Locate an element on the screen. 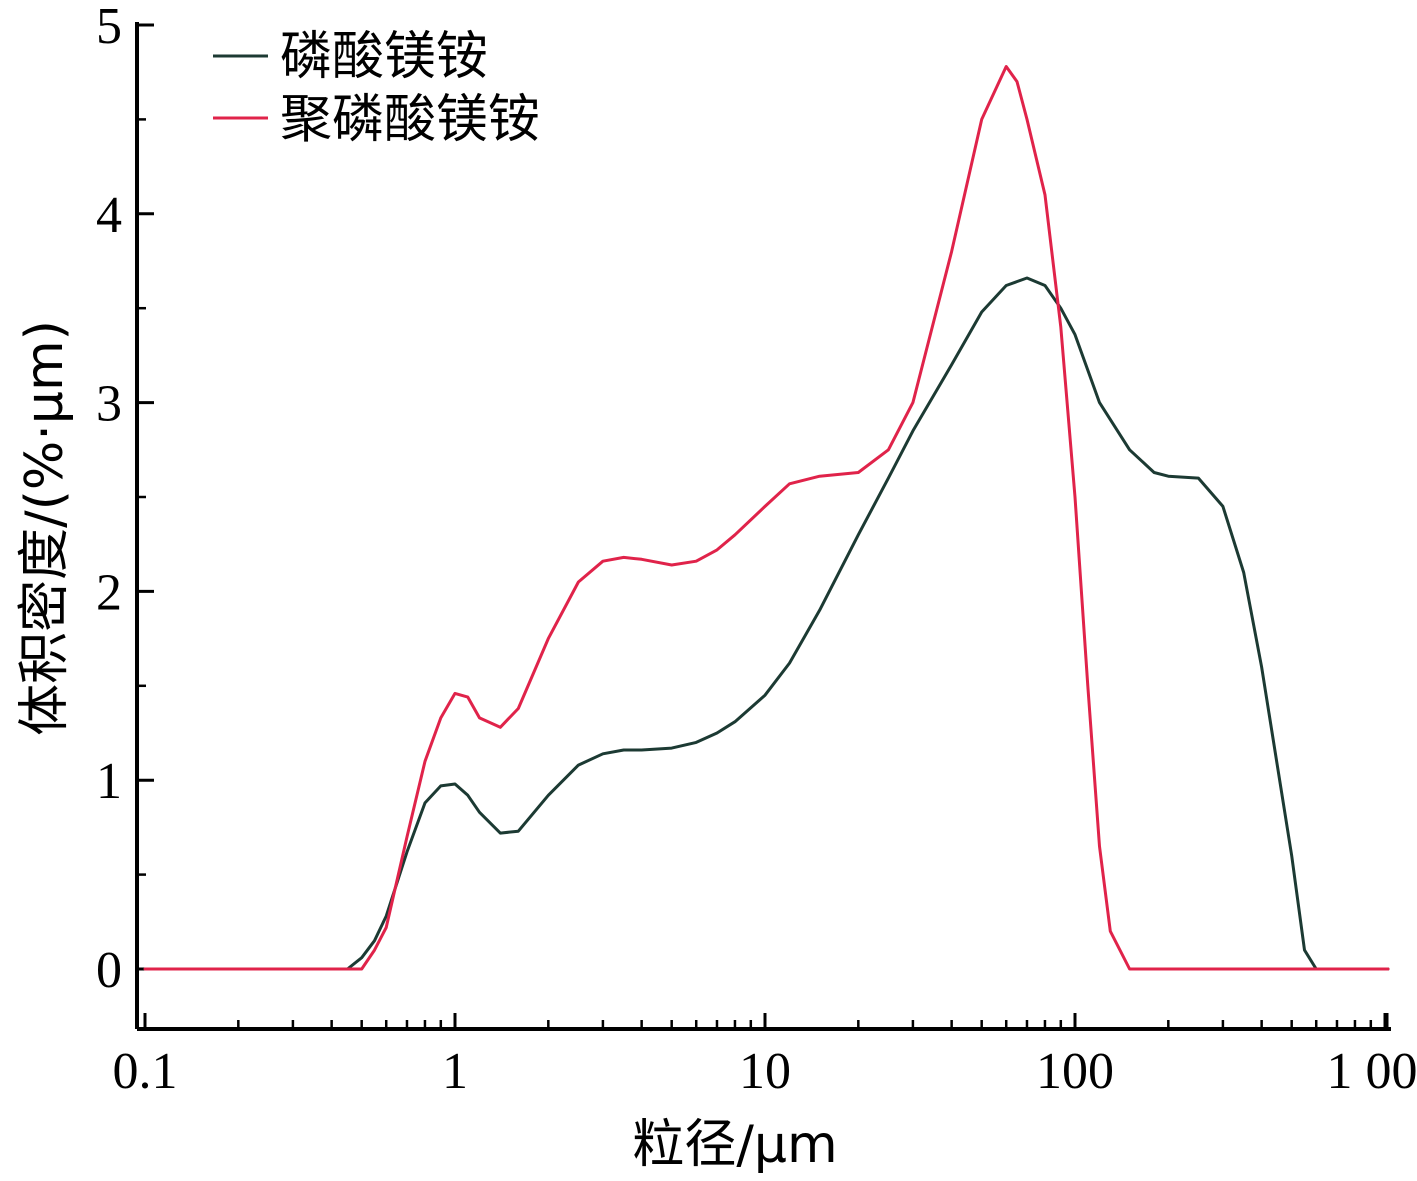 The width and height of the screenshot is (1417, 1181). x-tick-label: 0.1 is located at coordinates (145, 1071).